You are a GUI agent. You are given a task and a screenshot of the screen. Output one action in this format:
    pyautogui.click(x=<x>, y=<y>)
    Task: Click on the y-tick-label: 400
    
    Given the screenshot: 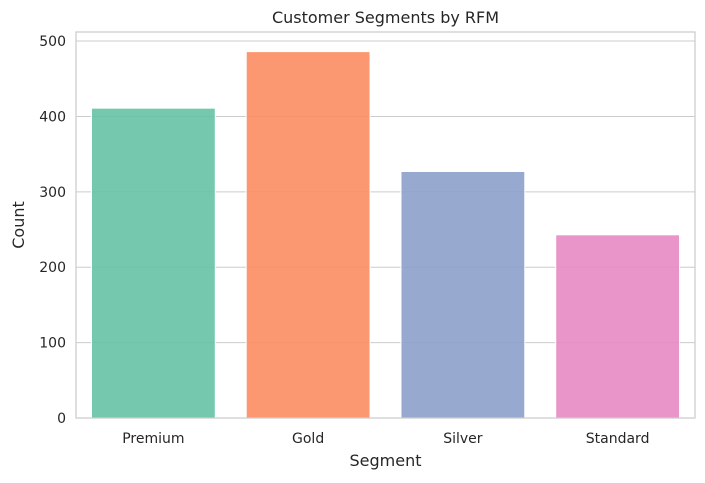 What is the action you would take?
    pyautogui.click(x=52, y=117)
    